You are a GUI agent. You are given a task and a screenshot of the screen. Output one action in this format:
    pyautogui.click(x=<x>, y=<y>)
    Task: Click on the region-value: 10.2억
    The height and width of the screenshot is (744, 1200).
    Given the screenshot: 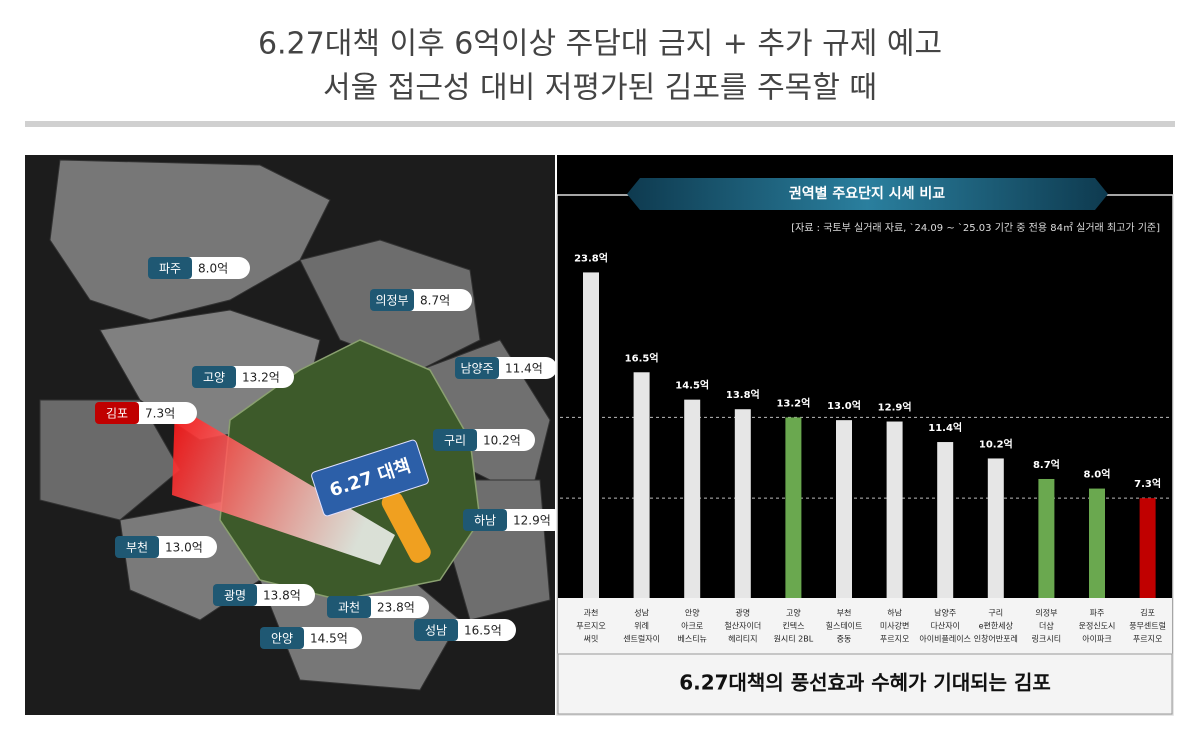 What is the action you would take?
    pyautogui.click(x=502, y=441)
    